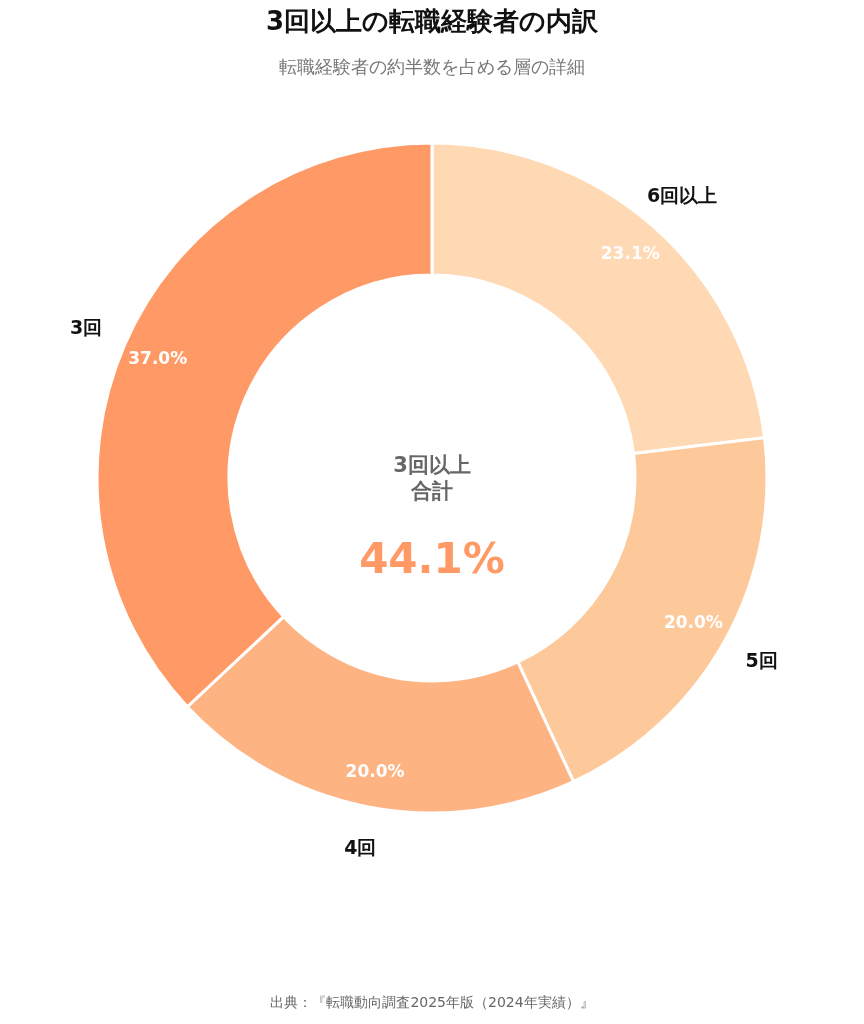  What do you see at coordinates (158, 357) in the screenshot?
I see `data-label: 37.0%` at bounding box center [158, 357].